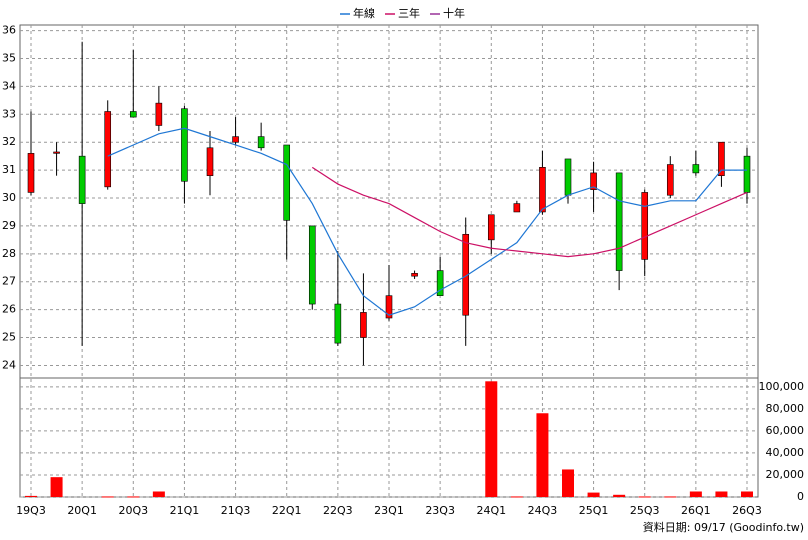  What do you see at coordinates (785, 474) in the screenshot?
I see `y2-tick-label: 20,000` at bounding box center [785, 474].